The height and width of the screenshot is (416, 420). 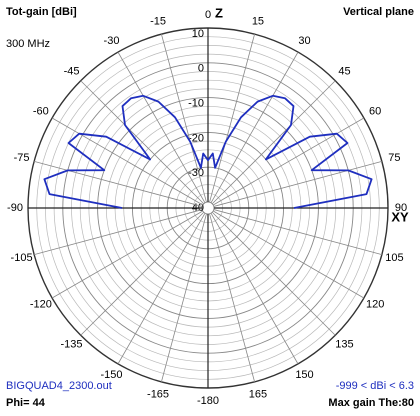 I want to click on r-tick-label: 0, so click(x=201, y=69).